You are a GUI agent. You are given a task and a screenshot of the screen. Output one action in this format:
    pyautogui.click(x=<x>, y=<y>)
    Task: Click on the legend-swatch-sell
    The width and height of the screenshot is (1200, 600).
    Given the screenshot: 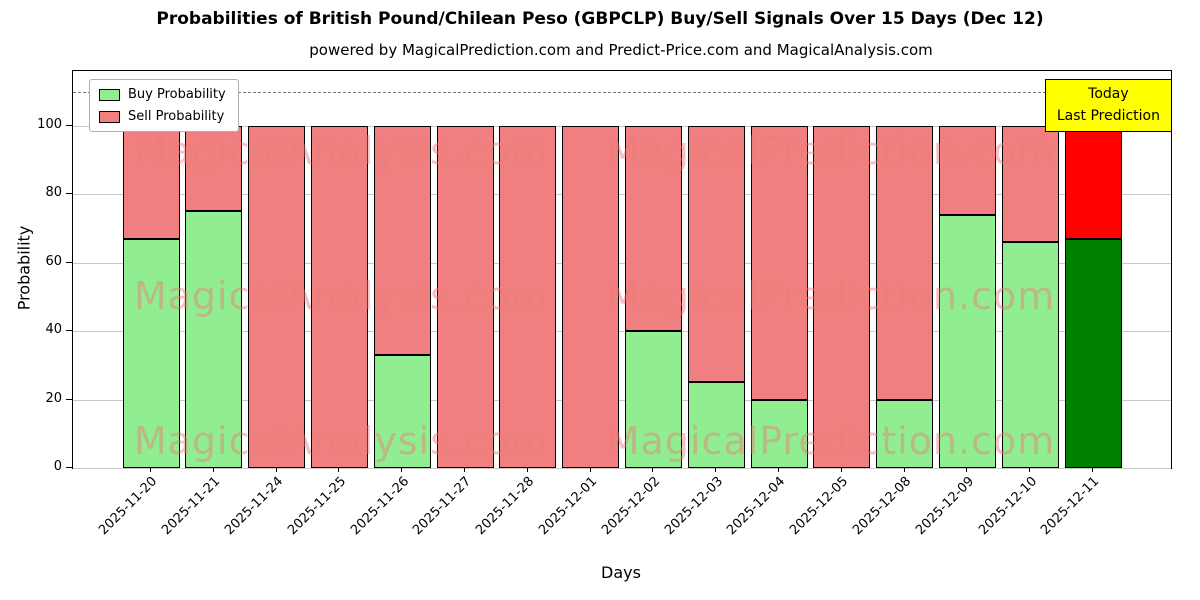 What is the action you would take?
    pyautogui.click(x=109, y=116)
    